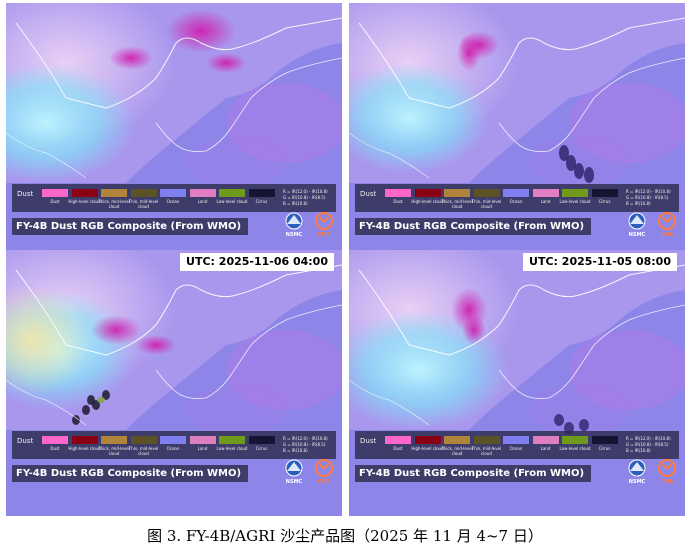 The image size is (690, 551). What do you see at coordinates (427, 448) in the screenshot?
I see `legend-label: High-level cloud` at bounding box center [427, 448].